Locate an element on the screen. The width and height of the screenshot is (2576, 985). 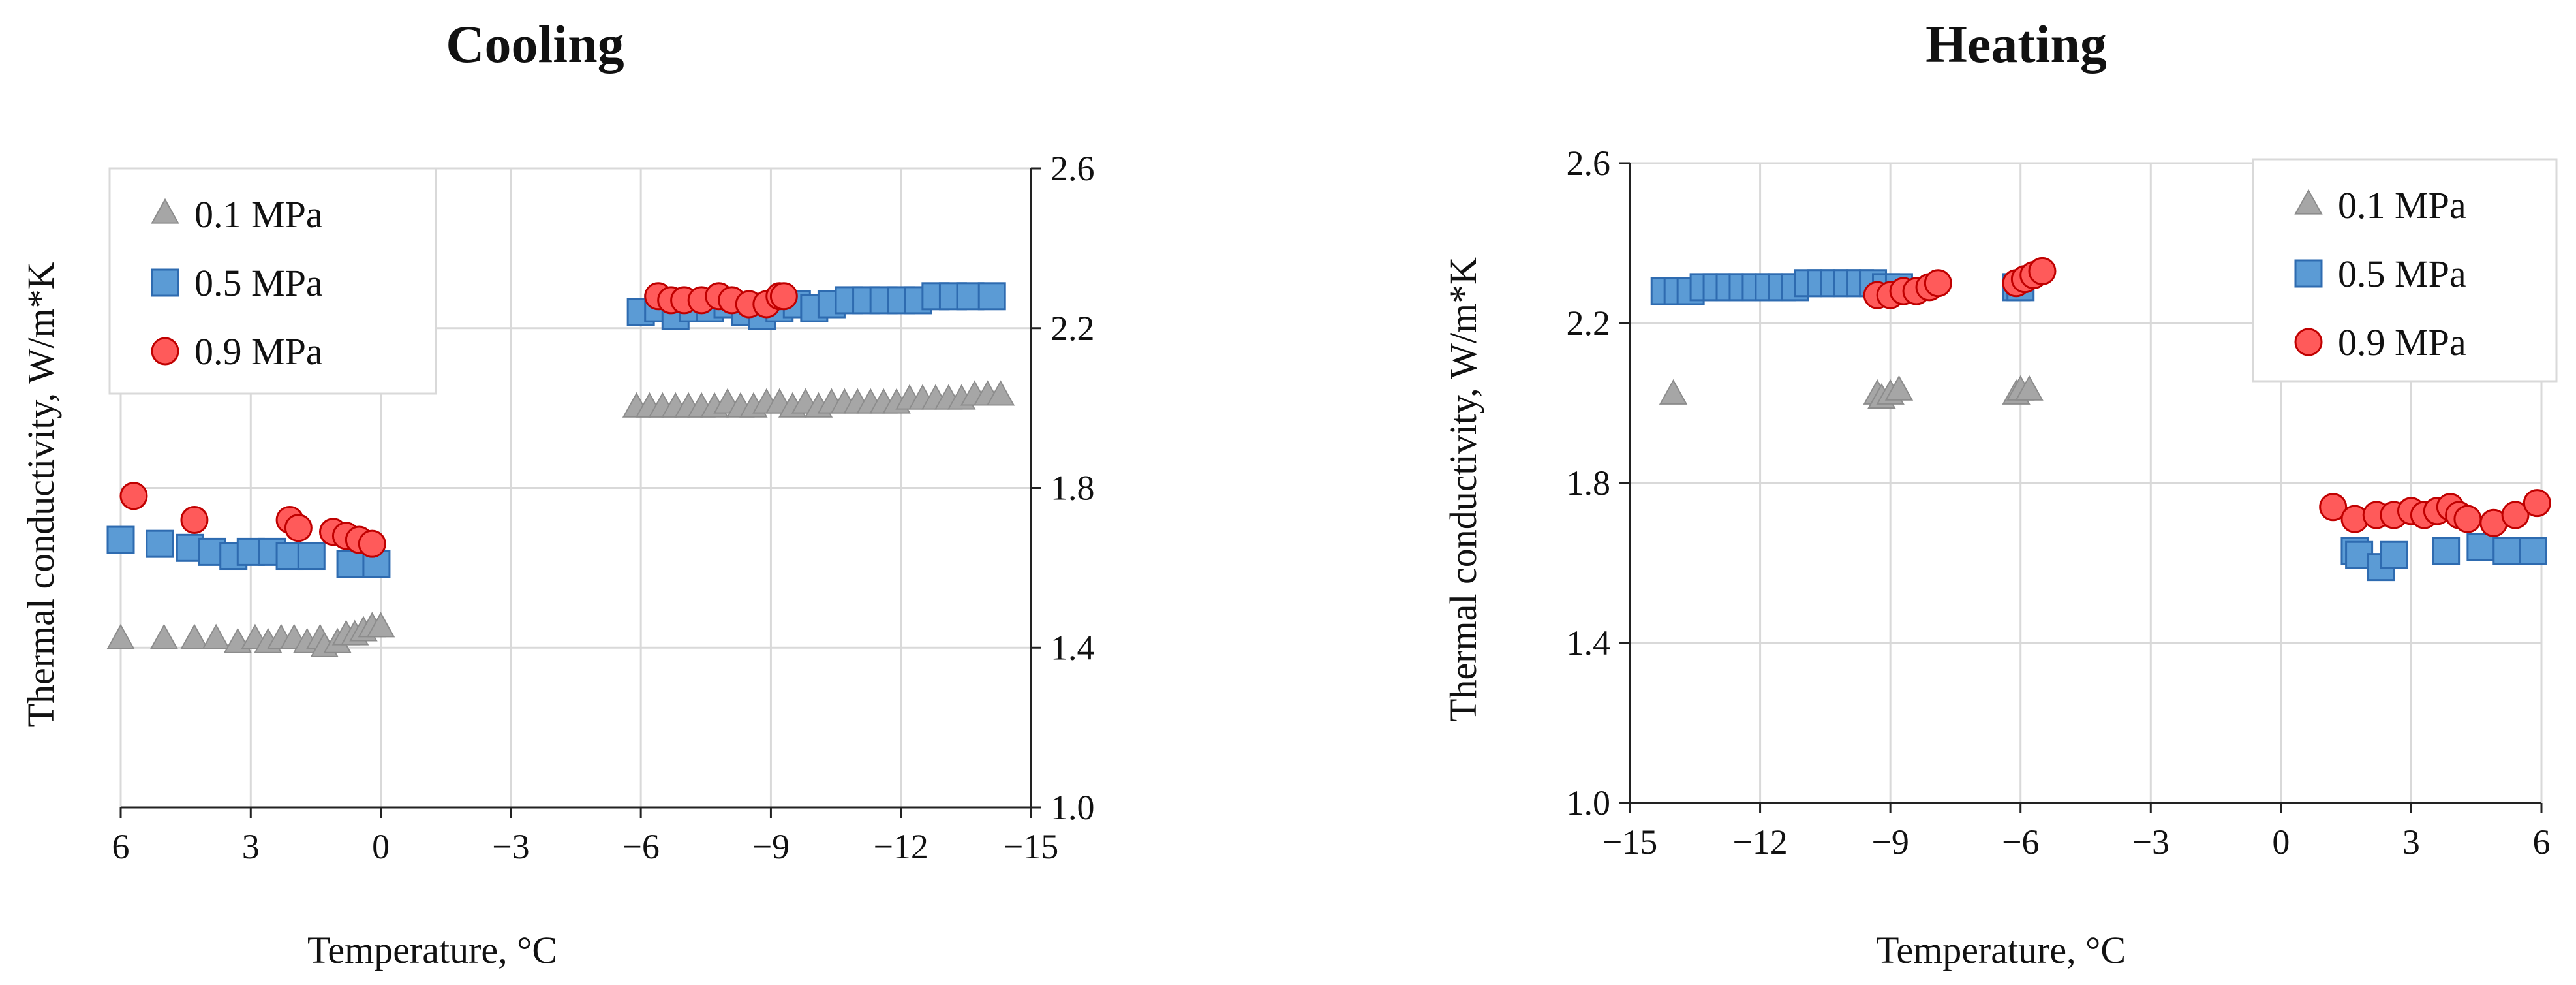
chart-title: Heating is located at coordinates (2016, 44).